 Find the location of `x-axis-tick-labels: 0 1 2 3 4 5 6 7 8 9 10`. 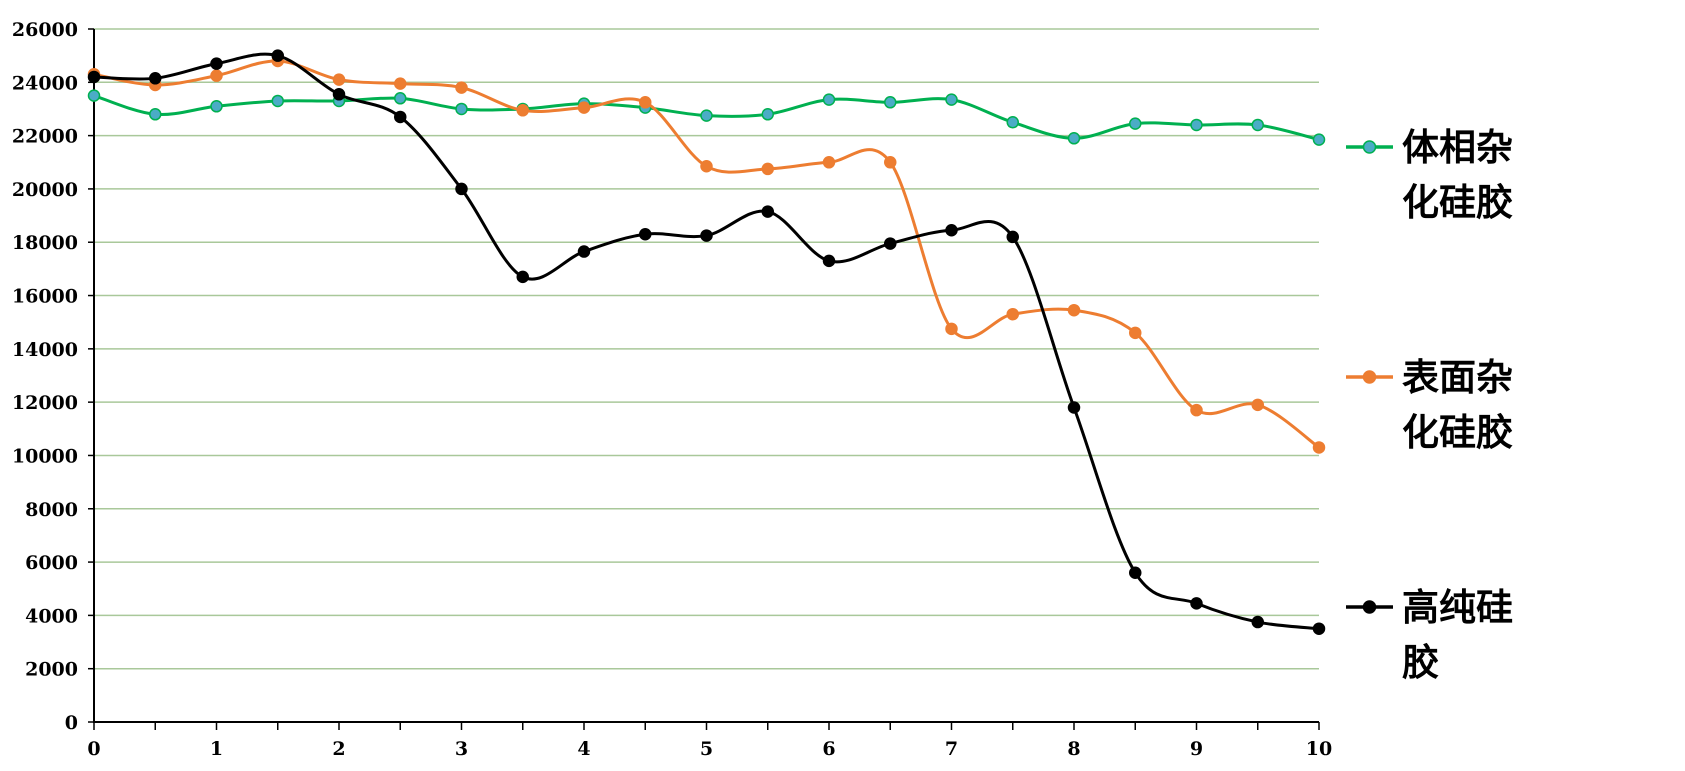

x-axis-tick-labels: 0 1 2 3 4 5 6 7 8 9 10 is located at coordinates (709, 749).